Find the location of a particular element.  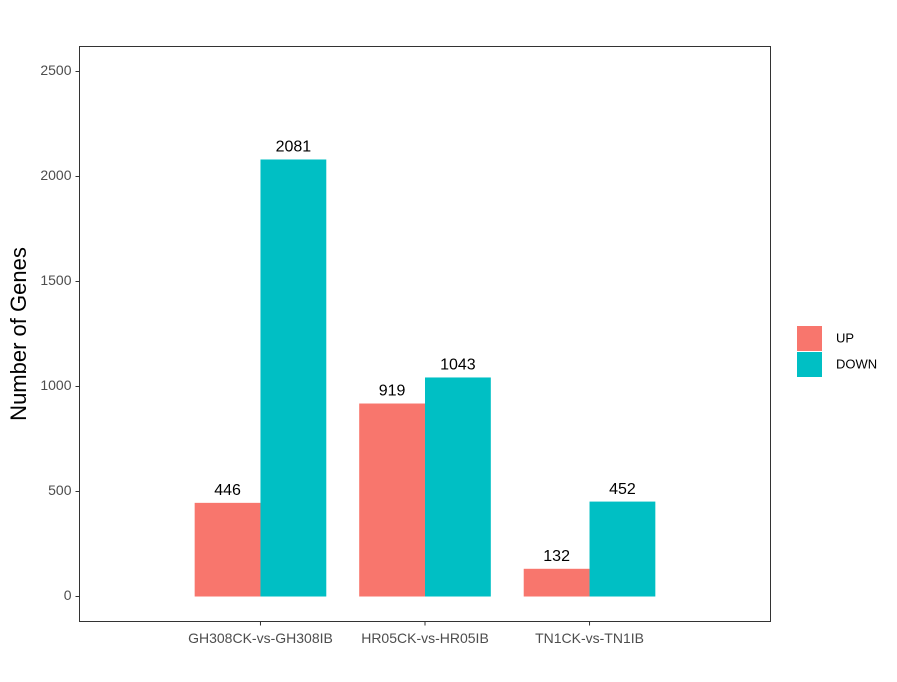

data-label: 1043 is located at coordinates (458, 365).